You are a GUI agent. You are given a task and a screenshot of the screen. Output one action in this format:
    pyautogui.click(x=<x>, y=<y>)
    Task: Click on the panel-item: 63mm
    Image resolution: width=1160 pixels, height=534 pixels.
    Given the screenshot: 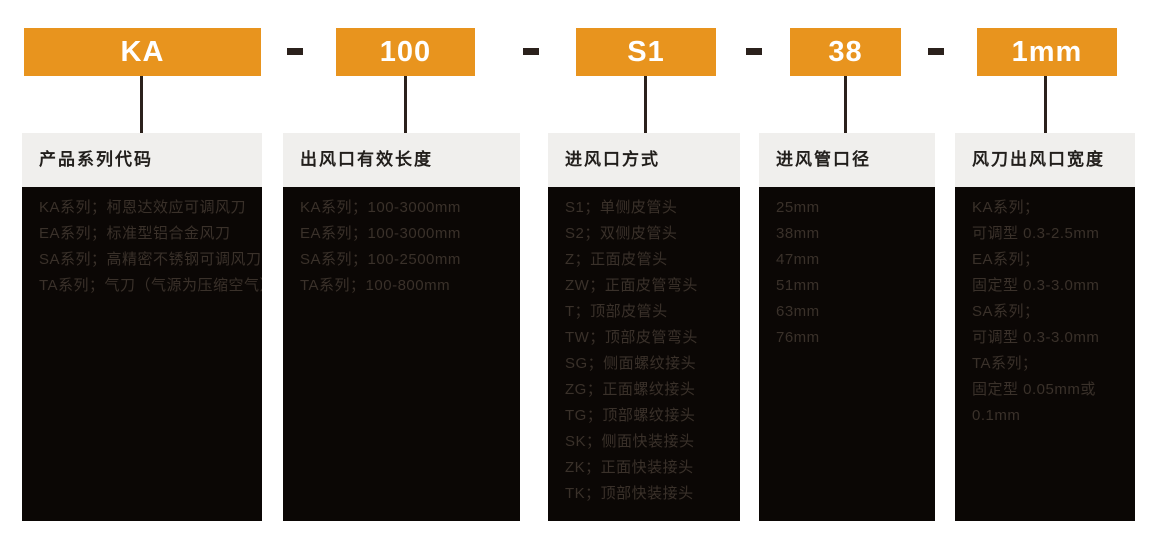 What is the action you would take?
    pyautogui.click(x=798, y=311)
    